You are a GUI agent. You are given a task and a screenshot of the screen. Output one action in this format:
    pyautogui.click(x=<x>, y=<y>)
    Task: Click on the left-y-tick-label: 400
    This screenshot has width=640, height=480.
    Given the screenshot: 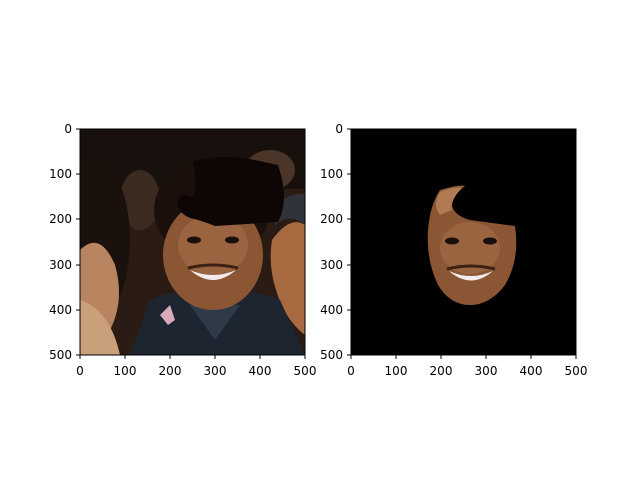 What is the action you would take?
    pyautogui.click(x=60, y=310)
    